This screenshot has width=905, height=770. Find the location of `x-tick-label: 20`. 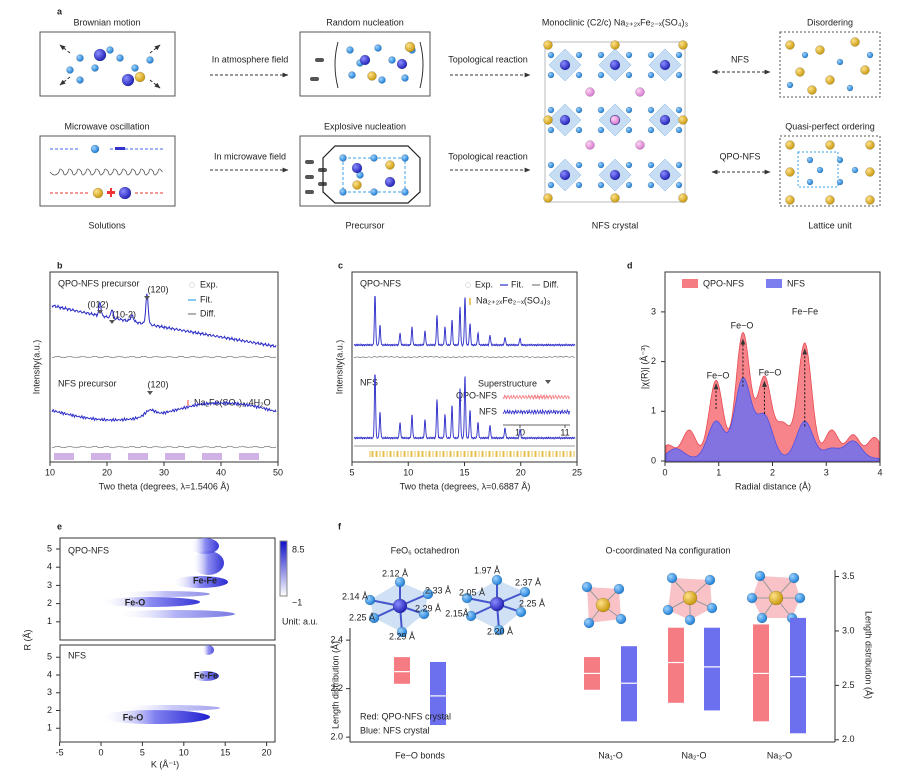

x-tick-label: 20 is located at coordinates (521, 472).